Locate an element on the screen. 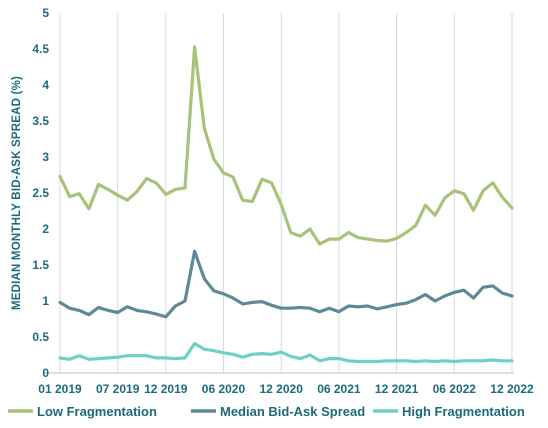 The width and height of the screenshot is (548, 428). legend-label: Low Fragmentation is located at coordinates (97, 411).